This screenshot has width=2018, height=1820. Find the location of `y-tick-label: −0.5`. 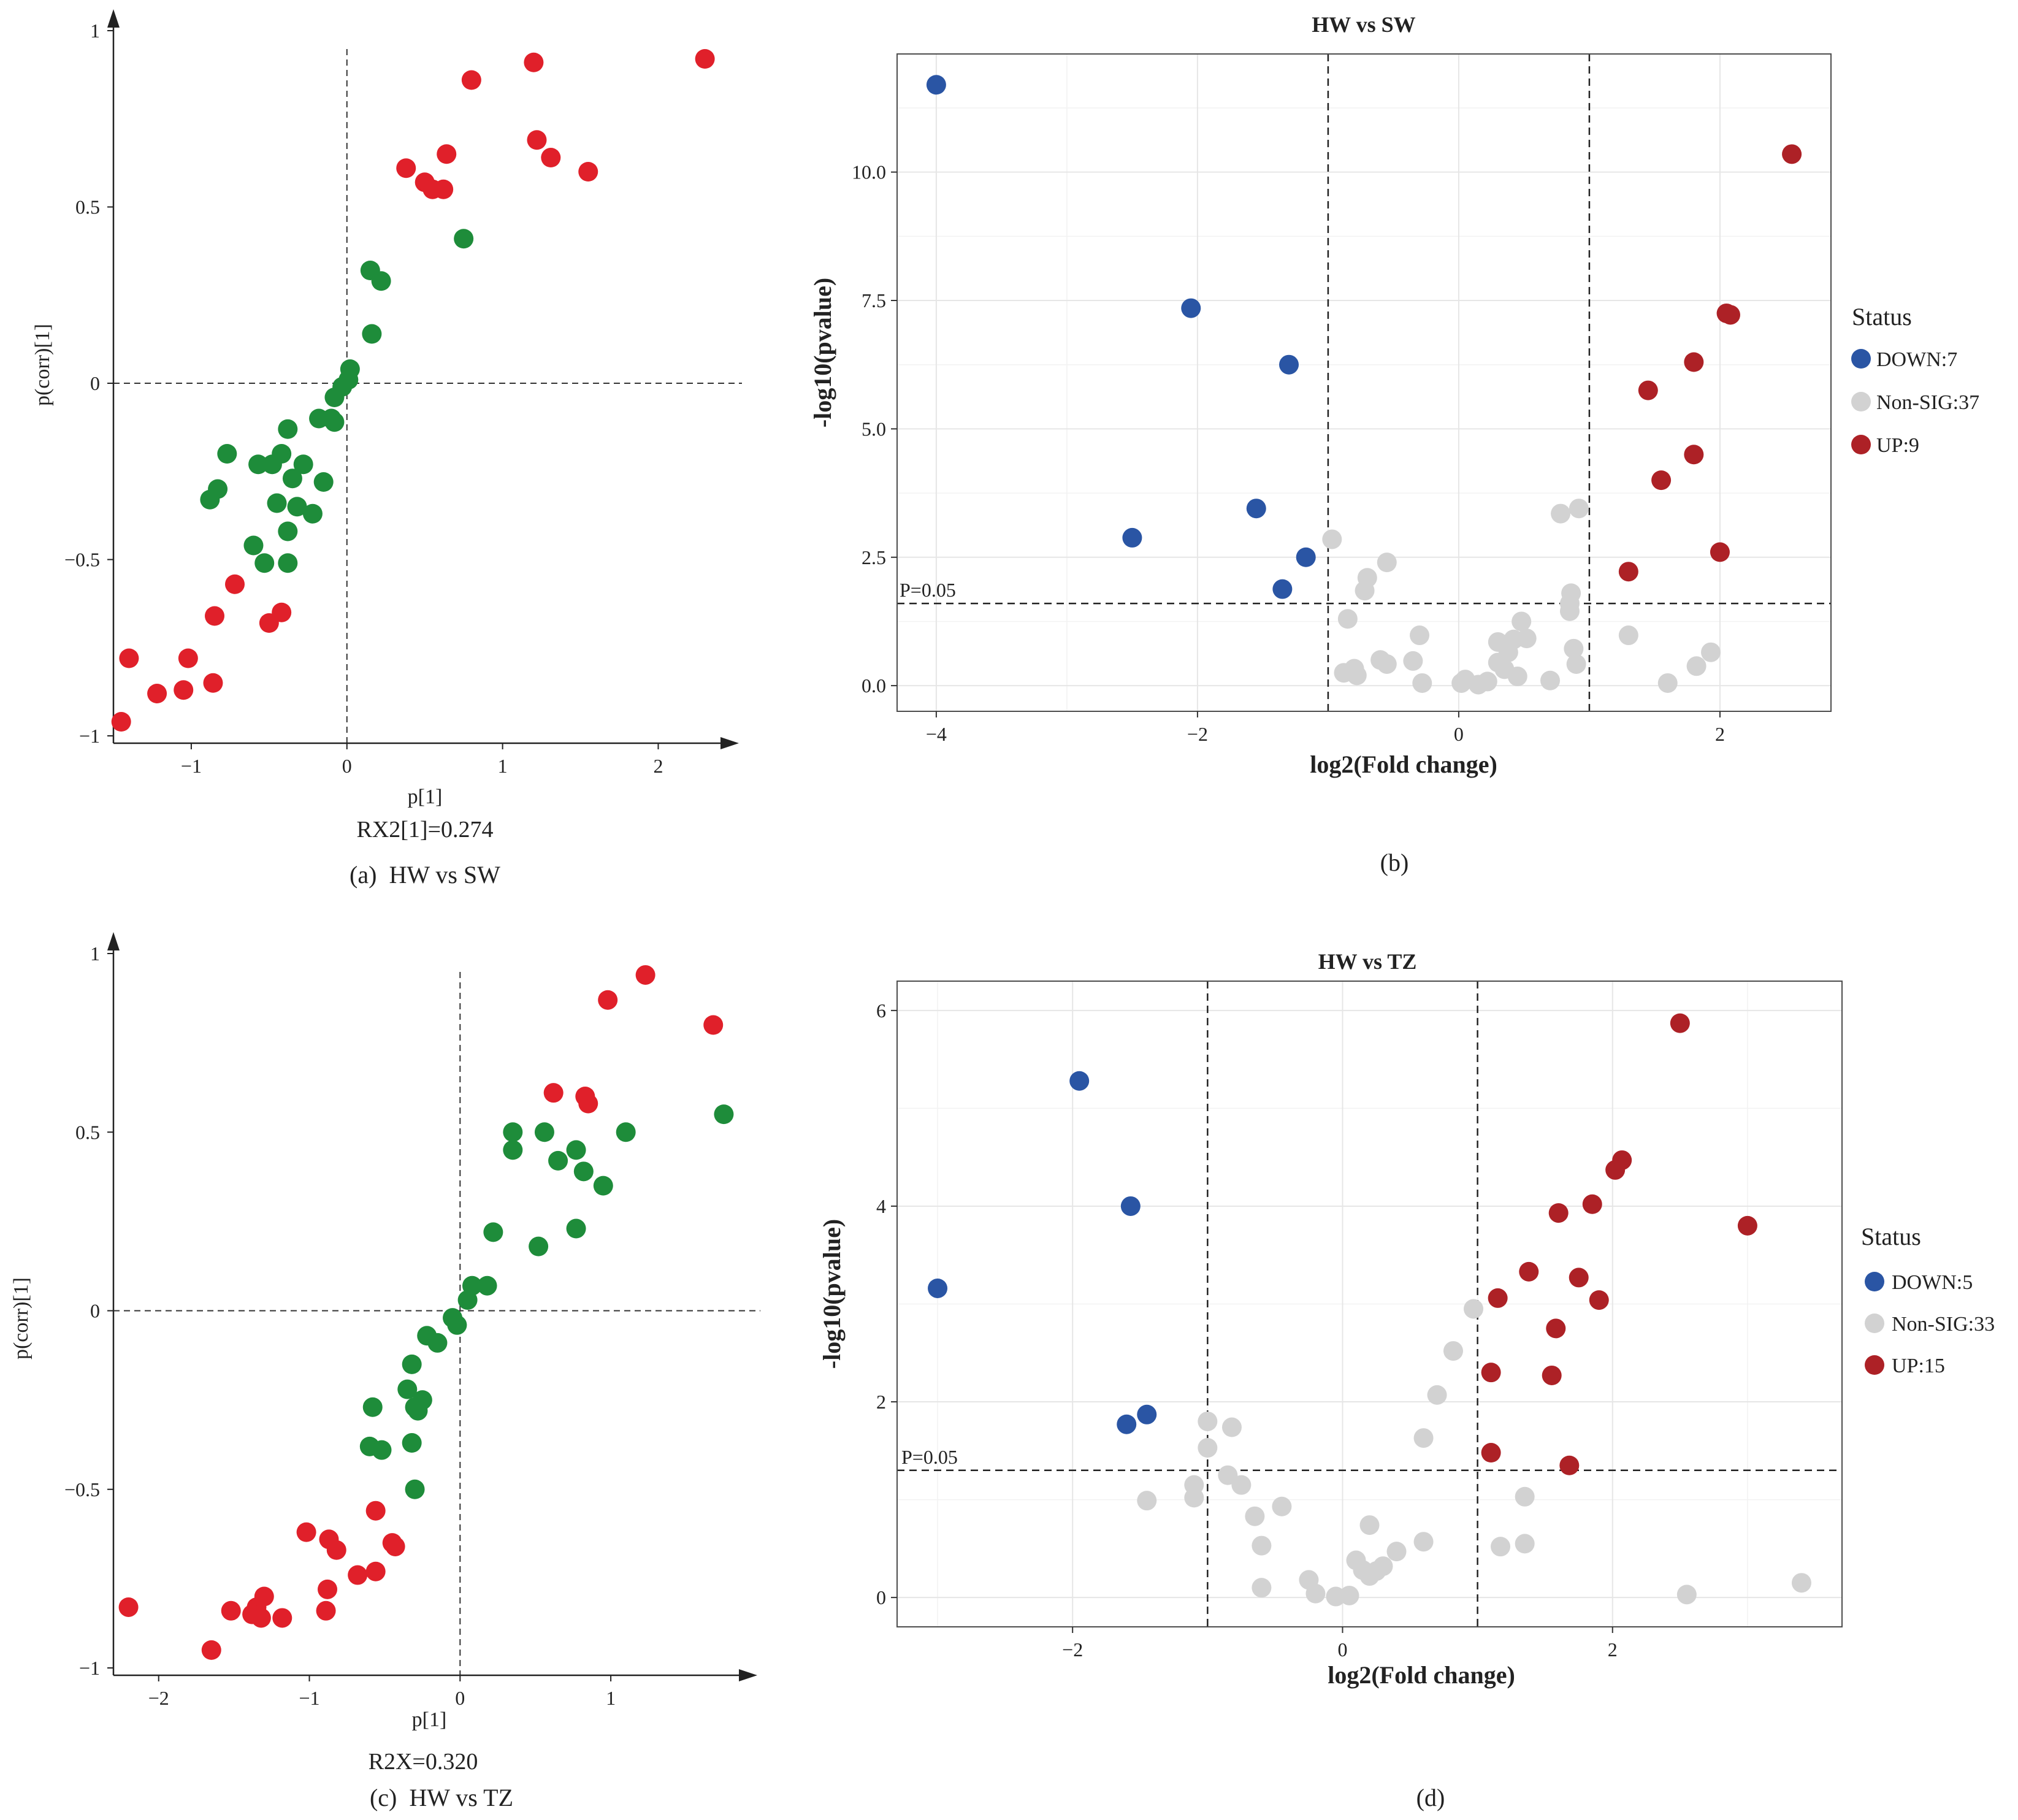

y-tick-label: −0.5 is located at coordinates (82, 1489).